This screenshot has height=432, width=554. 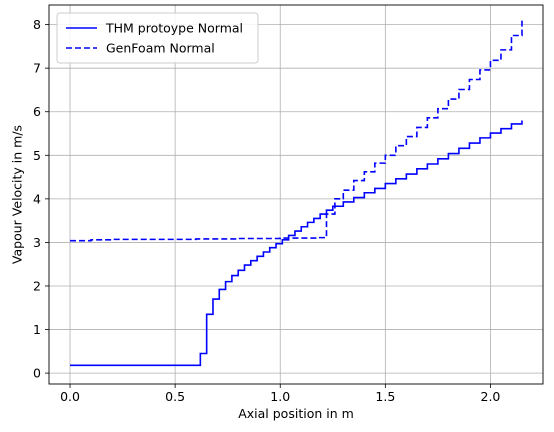 I want to click on legend-label-thm: THM protoype Normal, so click(x=174, y=28).